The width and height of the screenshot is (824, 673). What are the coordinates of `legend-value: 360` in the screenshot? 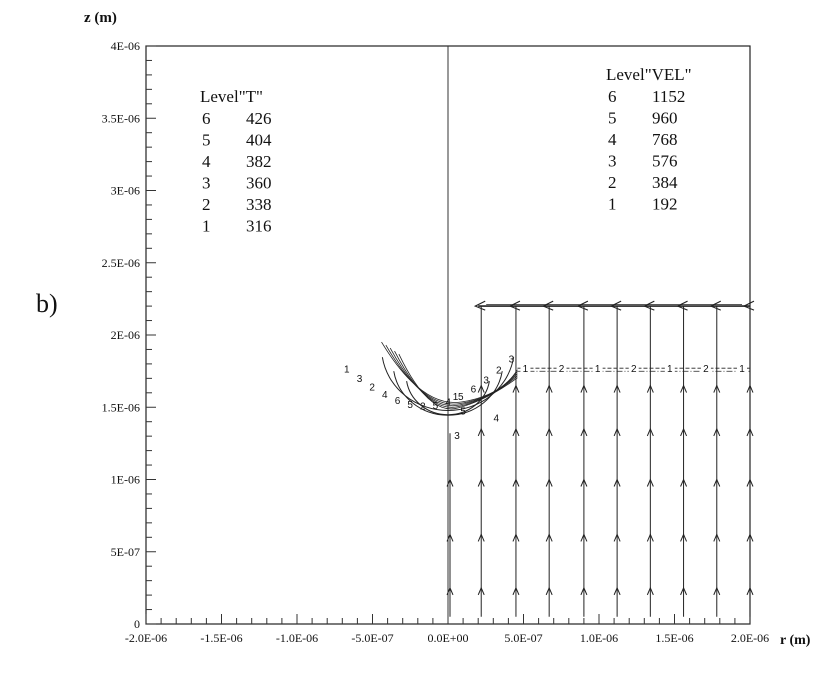 It's located at (259, 183).